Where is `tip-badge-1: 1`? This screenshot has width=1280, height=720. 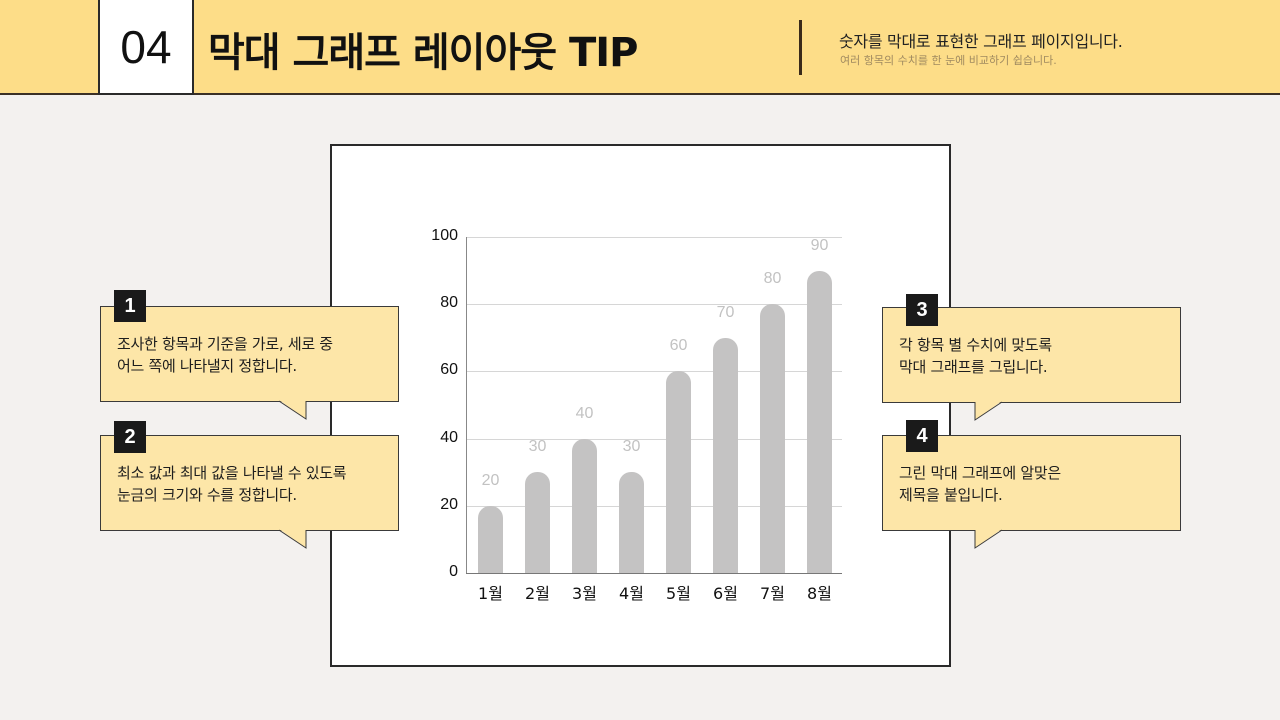
tip-badge-1: 1 is located at coordinates (130, 306).